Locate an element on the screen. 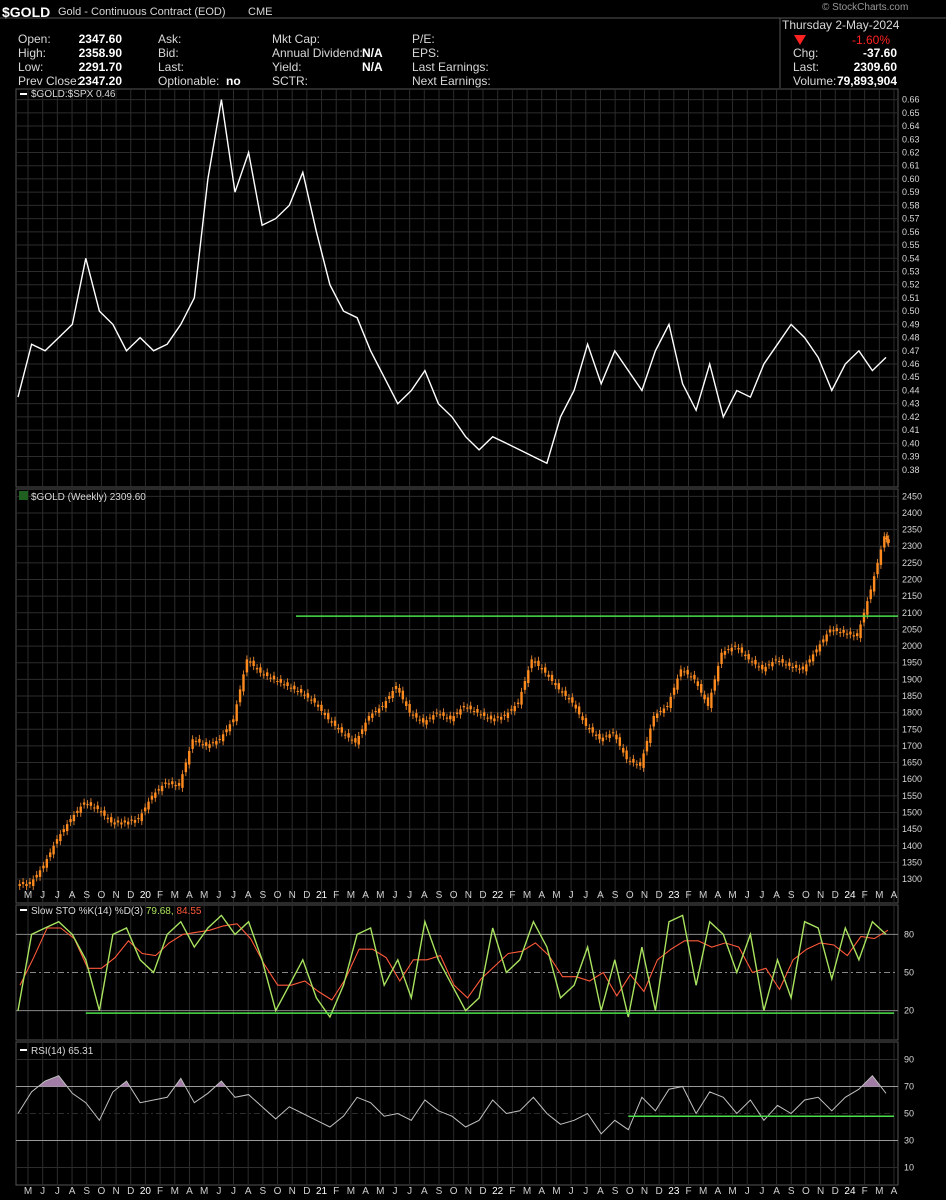 The width and height of the screenshot is (946, 1200). panel-title-price: $GOLD (Weekly) 2309.60 is located at coordinates (88, 497).